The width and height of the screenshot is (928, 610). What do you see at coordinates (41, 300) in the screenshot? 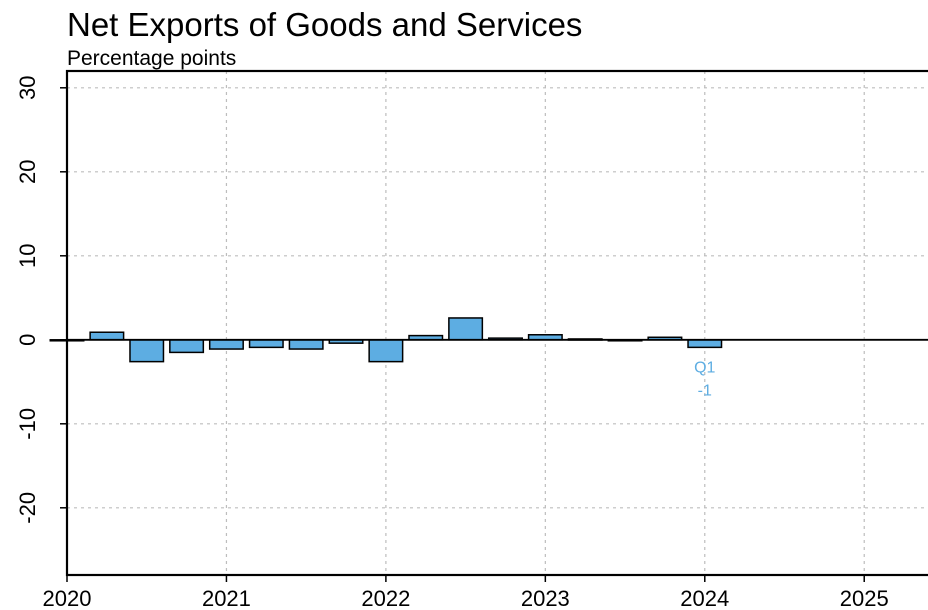
I see `y-axis: 30 20 10 0 -10 -20` at bounding box center [41, 300].